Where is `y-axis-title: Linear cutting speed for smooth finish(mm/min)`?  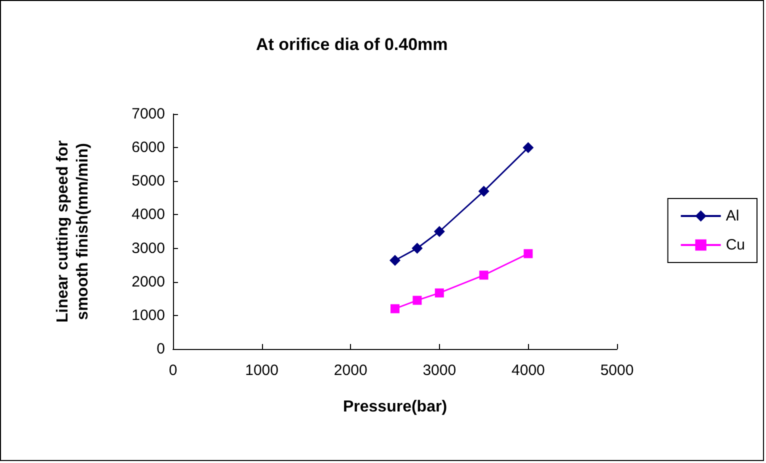 y-axis-title: Linear cutting speed for smooth finish(mm/min) is located at coordinates (73, 231).